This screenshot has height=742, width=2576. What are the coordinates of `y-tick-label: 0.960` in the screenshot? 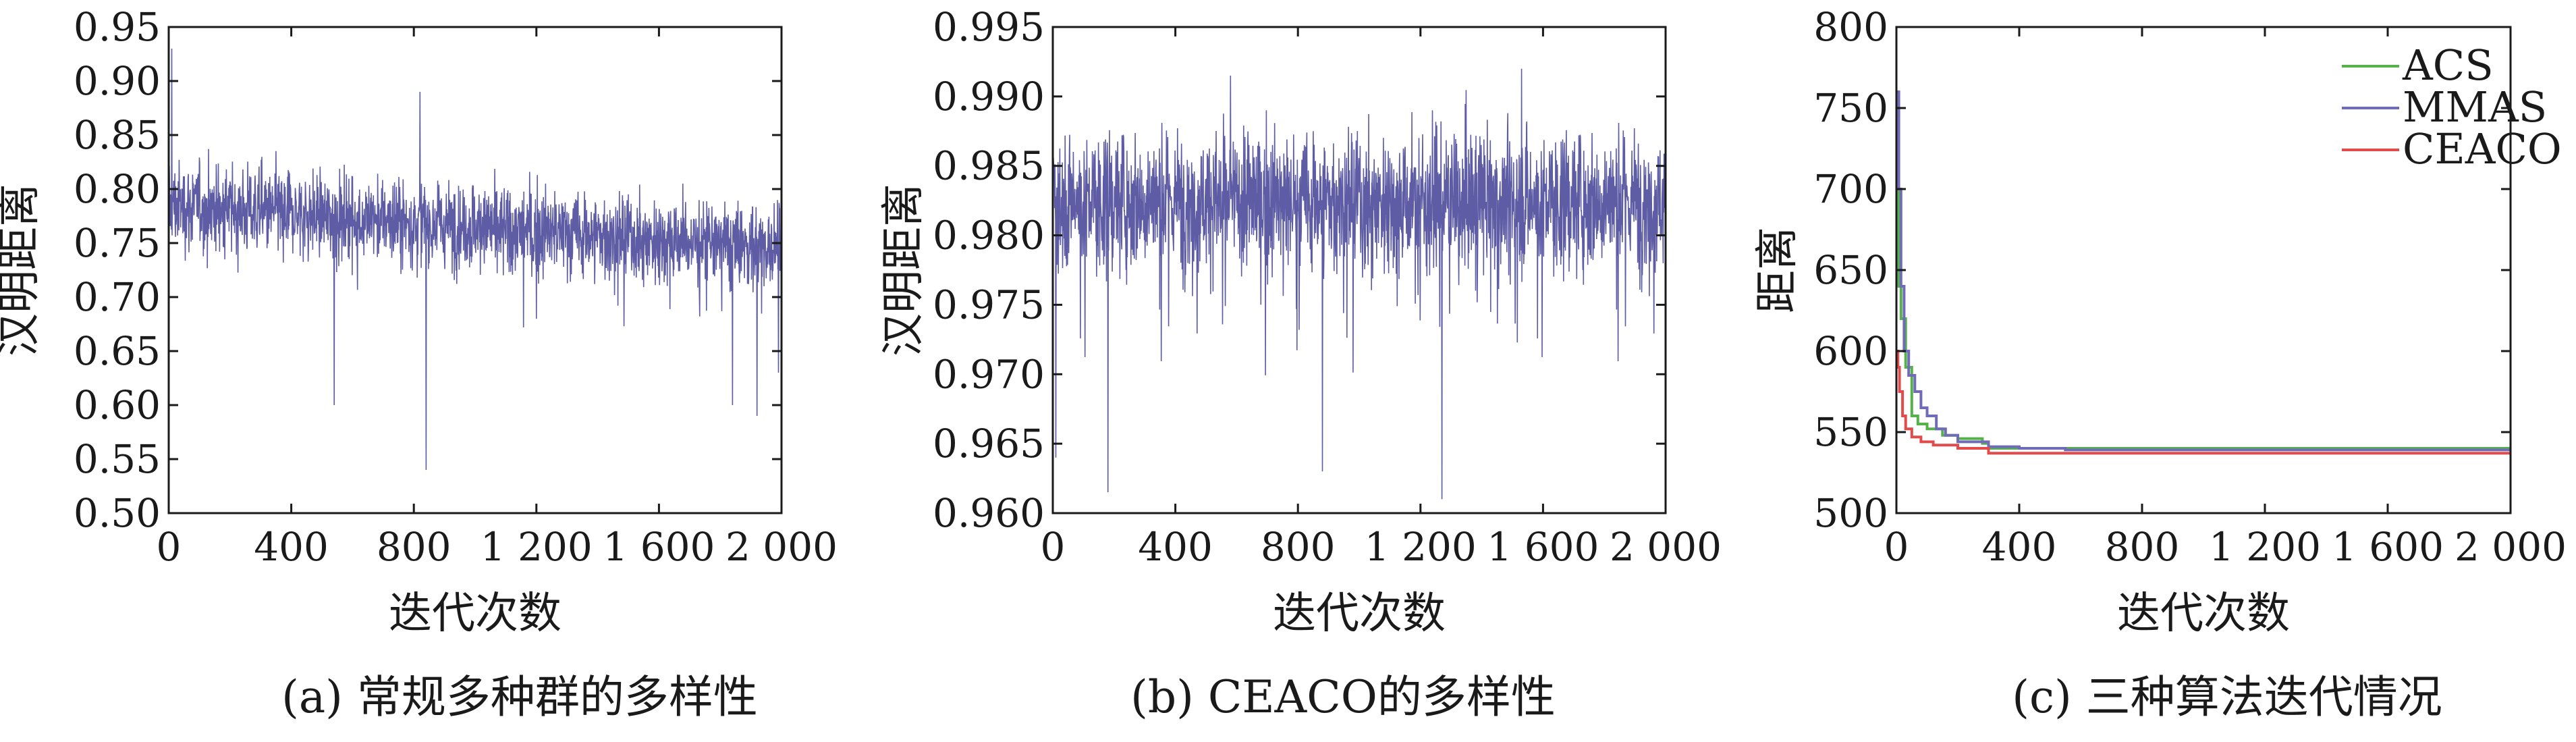 It's located at (989, 513).